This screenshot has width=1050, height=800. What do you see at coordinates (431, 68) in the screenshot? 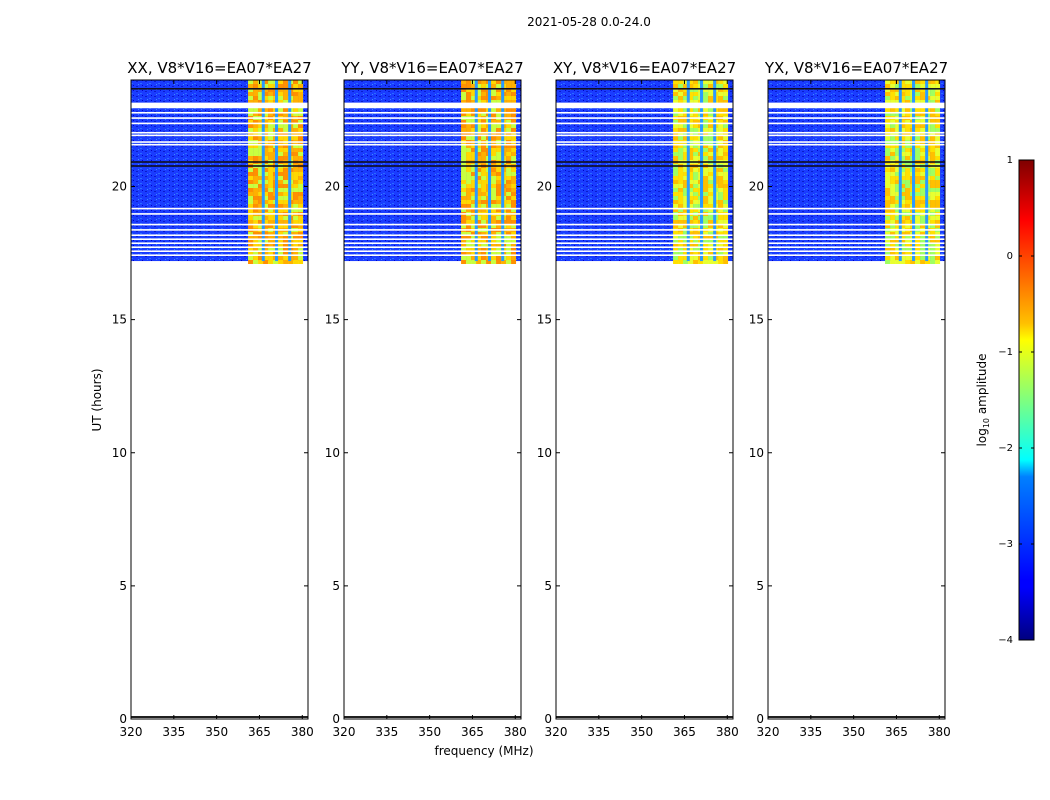
I see `panel-title: YY, V8*V16=EA07*EA27` at bounding box center [431, 68].